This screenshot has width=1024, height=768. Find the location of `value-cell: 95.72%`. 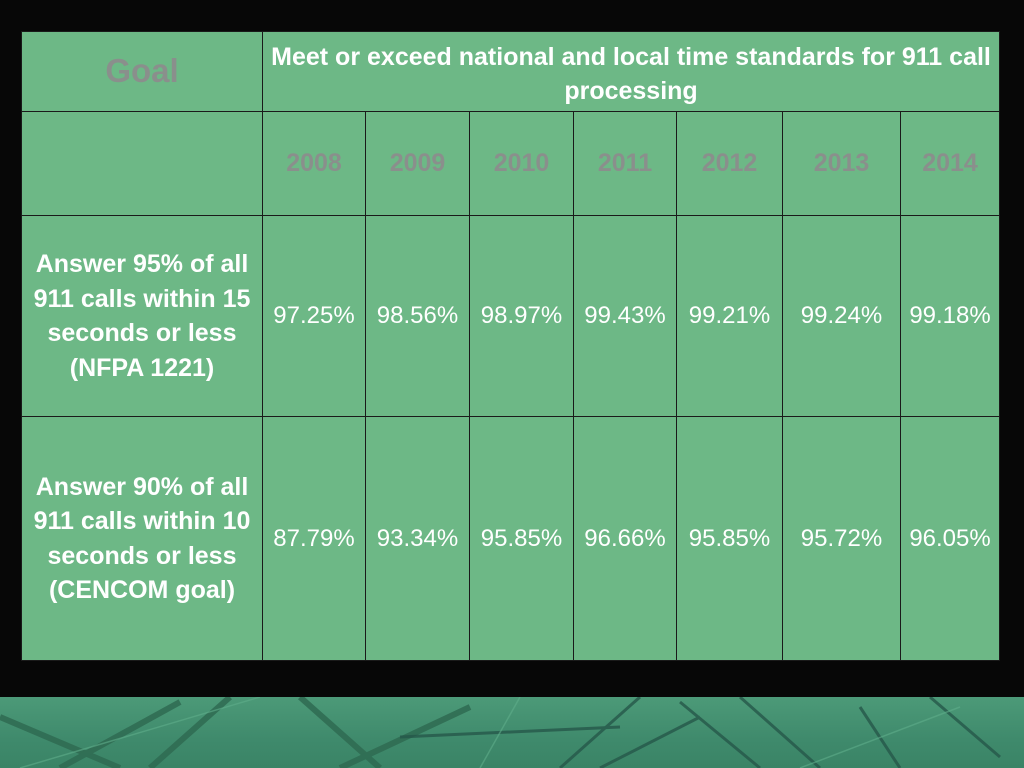

value-cell: 95.72% is located at coordinates (841, 538).